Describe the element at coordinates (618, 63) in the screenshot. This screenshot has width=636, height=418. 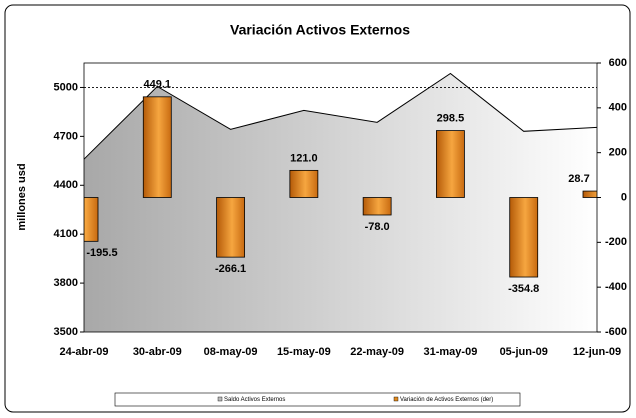
I see `y2-tick-label: 600` at that location.